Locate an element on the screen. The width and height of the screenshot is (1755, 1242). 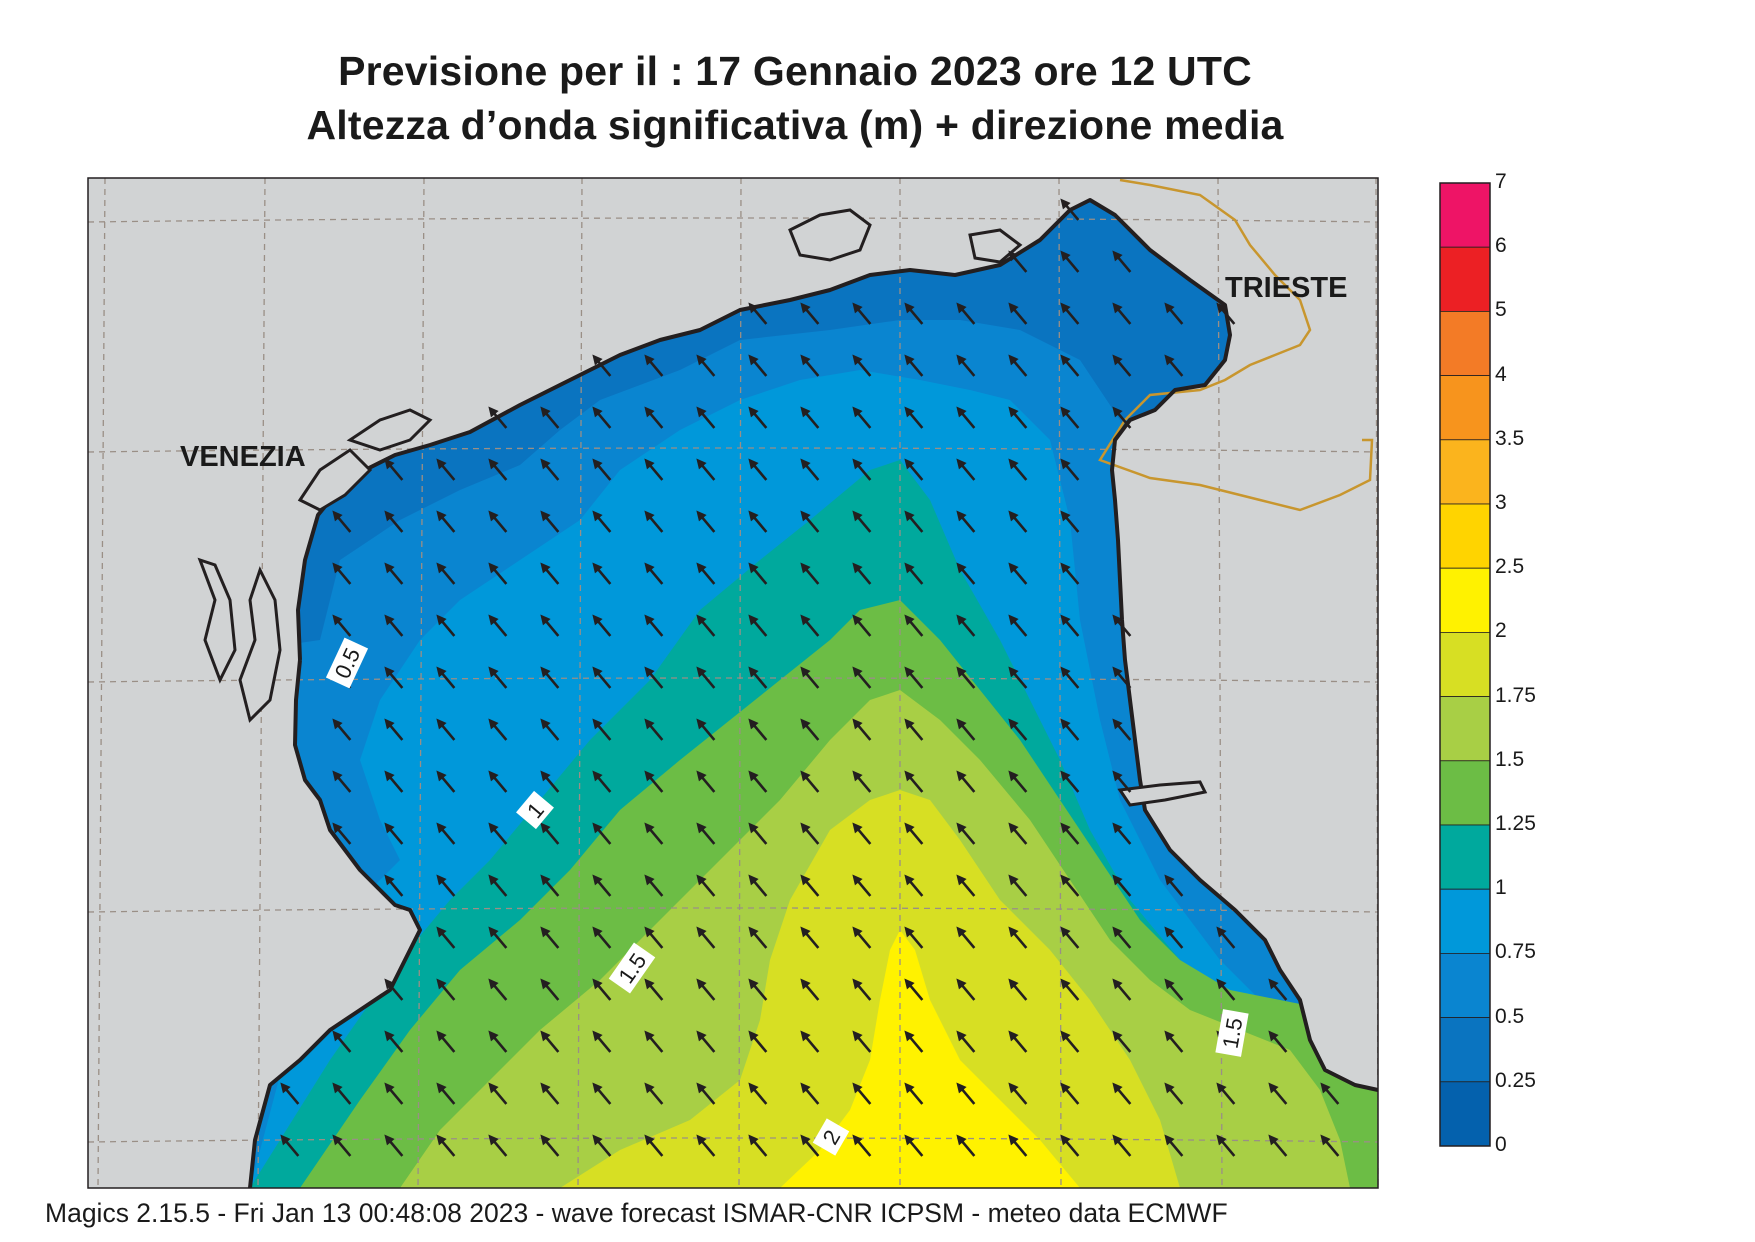
legend-label: 0.5 is located at coordinates (1510, 1016).